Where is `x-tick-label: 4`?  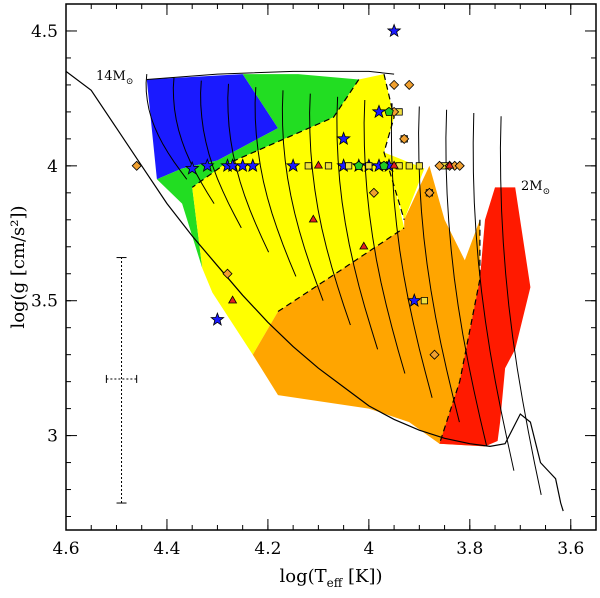 x-tick-label: 4 is located at coordinates (368, 549).